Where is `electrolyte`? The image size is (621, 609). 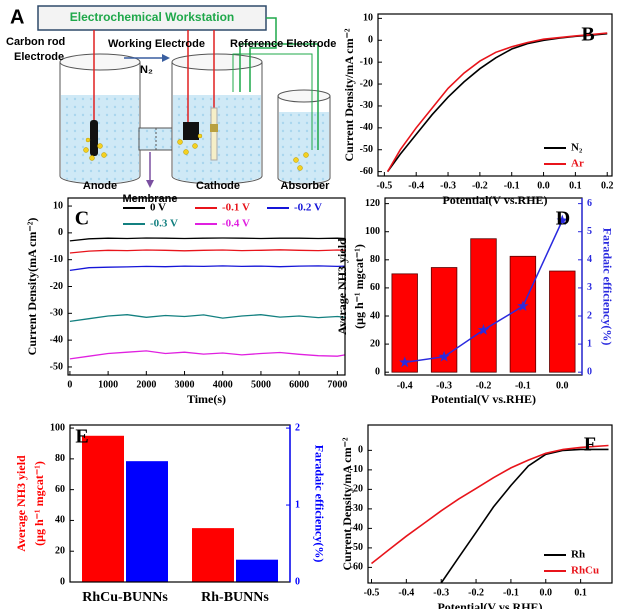
electrolyte is located at coordinates (100, 139).